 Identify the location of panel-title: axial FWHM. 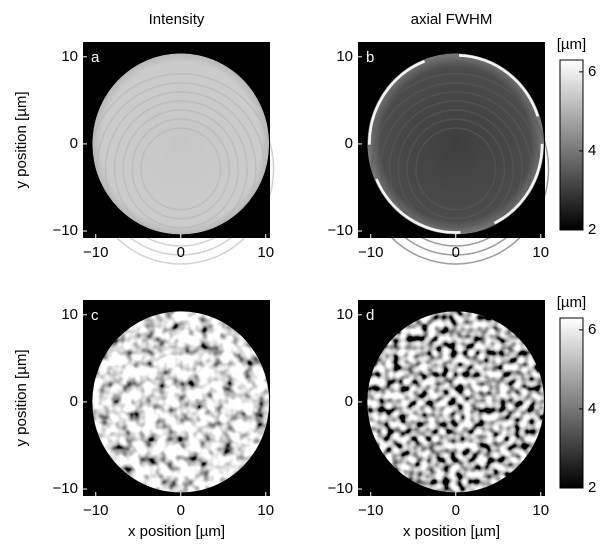
(452, 19).